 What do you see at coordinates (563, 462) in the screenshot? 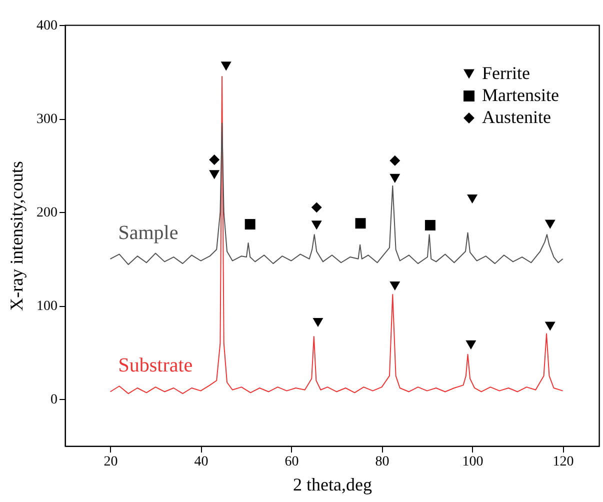
I see `x-tick-label: 120` at bounding box center [563, 462].